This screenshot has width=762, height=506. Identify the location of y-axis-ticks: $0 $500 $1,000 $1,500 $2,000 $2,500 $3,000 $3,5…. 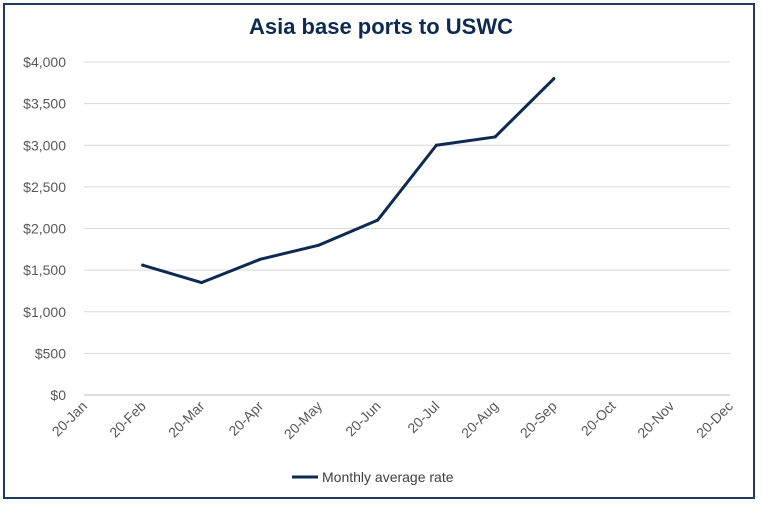
(44, 228).